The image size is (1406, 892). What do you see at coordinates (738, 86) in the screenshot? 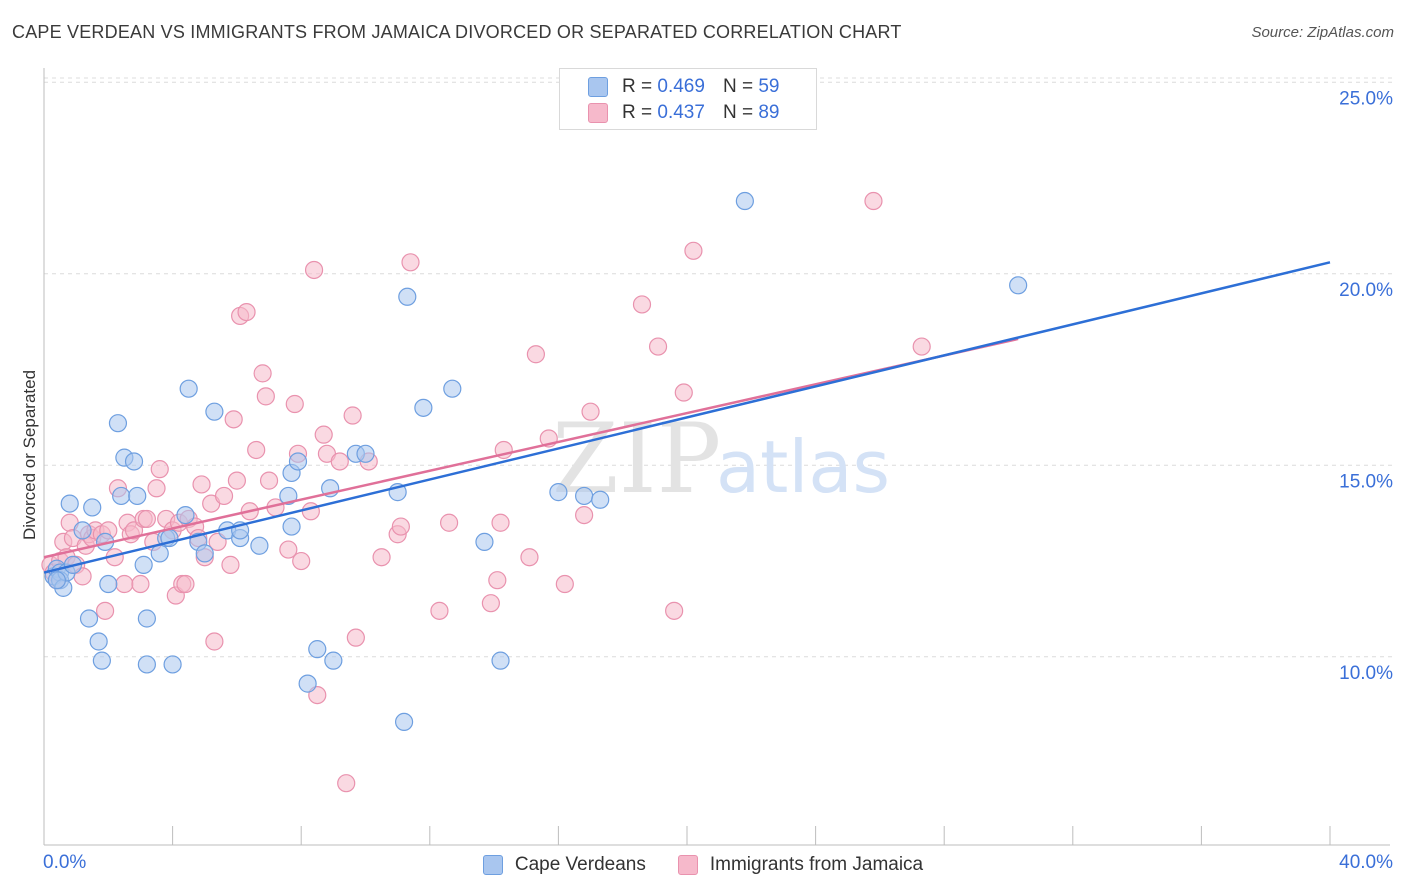
I see `legend-n-label: N =` at bounding box center [738, 86].